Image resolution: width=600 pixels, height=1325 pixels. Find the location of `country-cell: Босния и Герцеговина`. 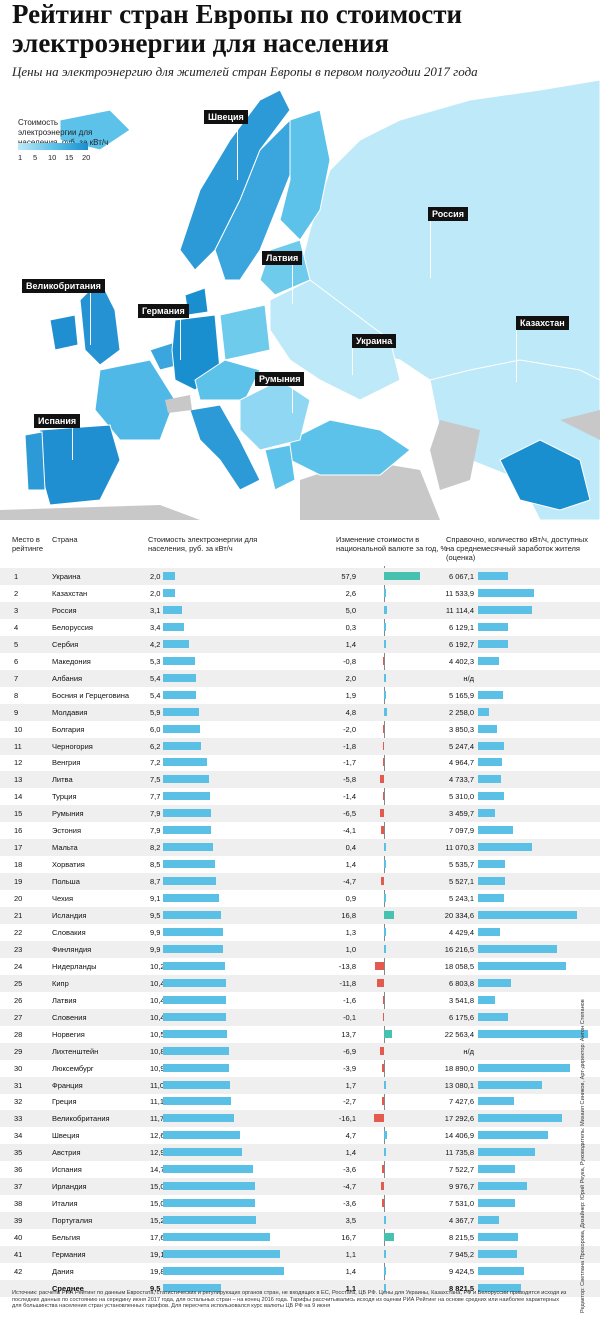

country-cell: Босния и Герцеговина is located at coordinates (91, 695).